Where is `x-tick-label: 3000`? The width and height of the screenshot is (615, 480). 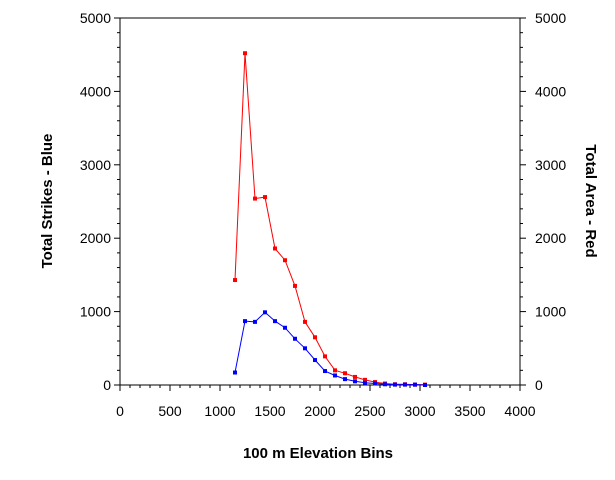 x-tick-label: 3000 is located at coordinates (419, 411).